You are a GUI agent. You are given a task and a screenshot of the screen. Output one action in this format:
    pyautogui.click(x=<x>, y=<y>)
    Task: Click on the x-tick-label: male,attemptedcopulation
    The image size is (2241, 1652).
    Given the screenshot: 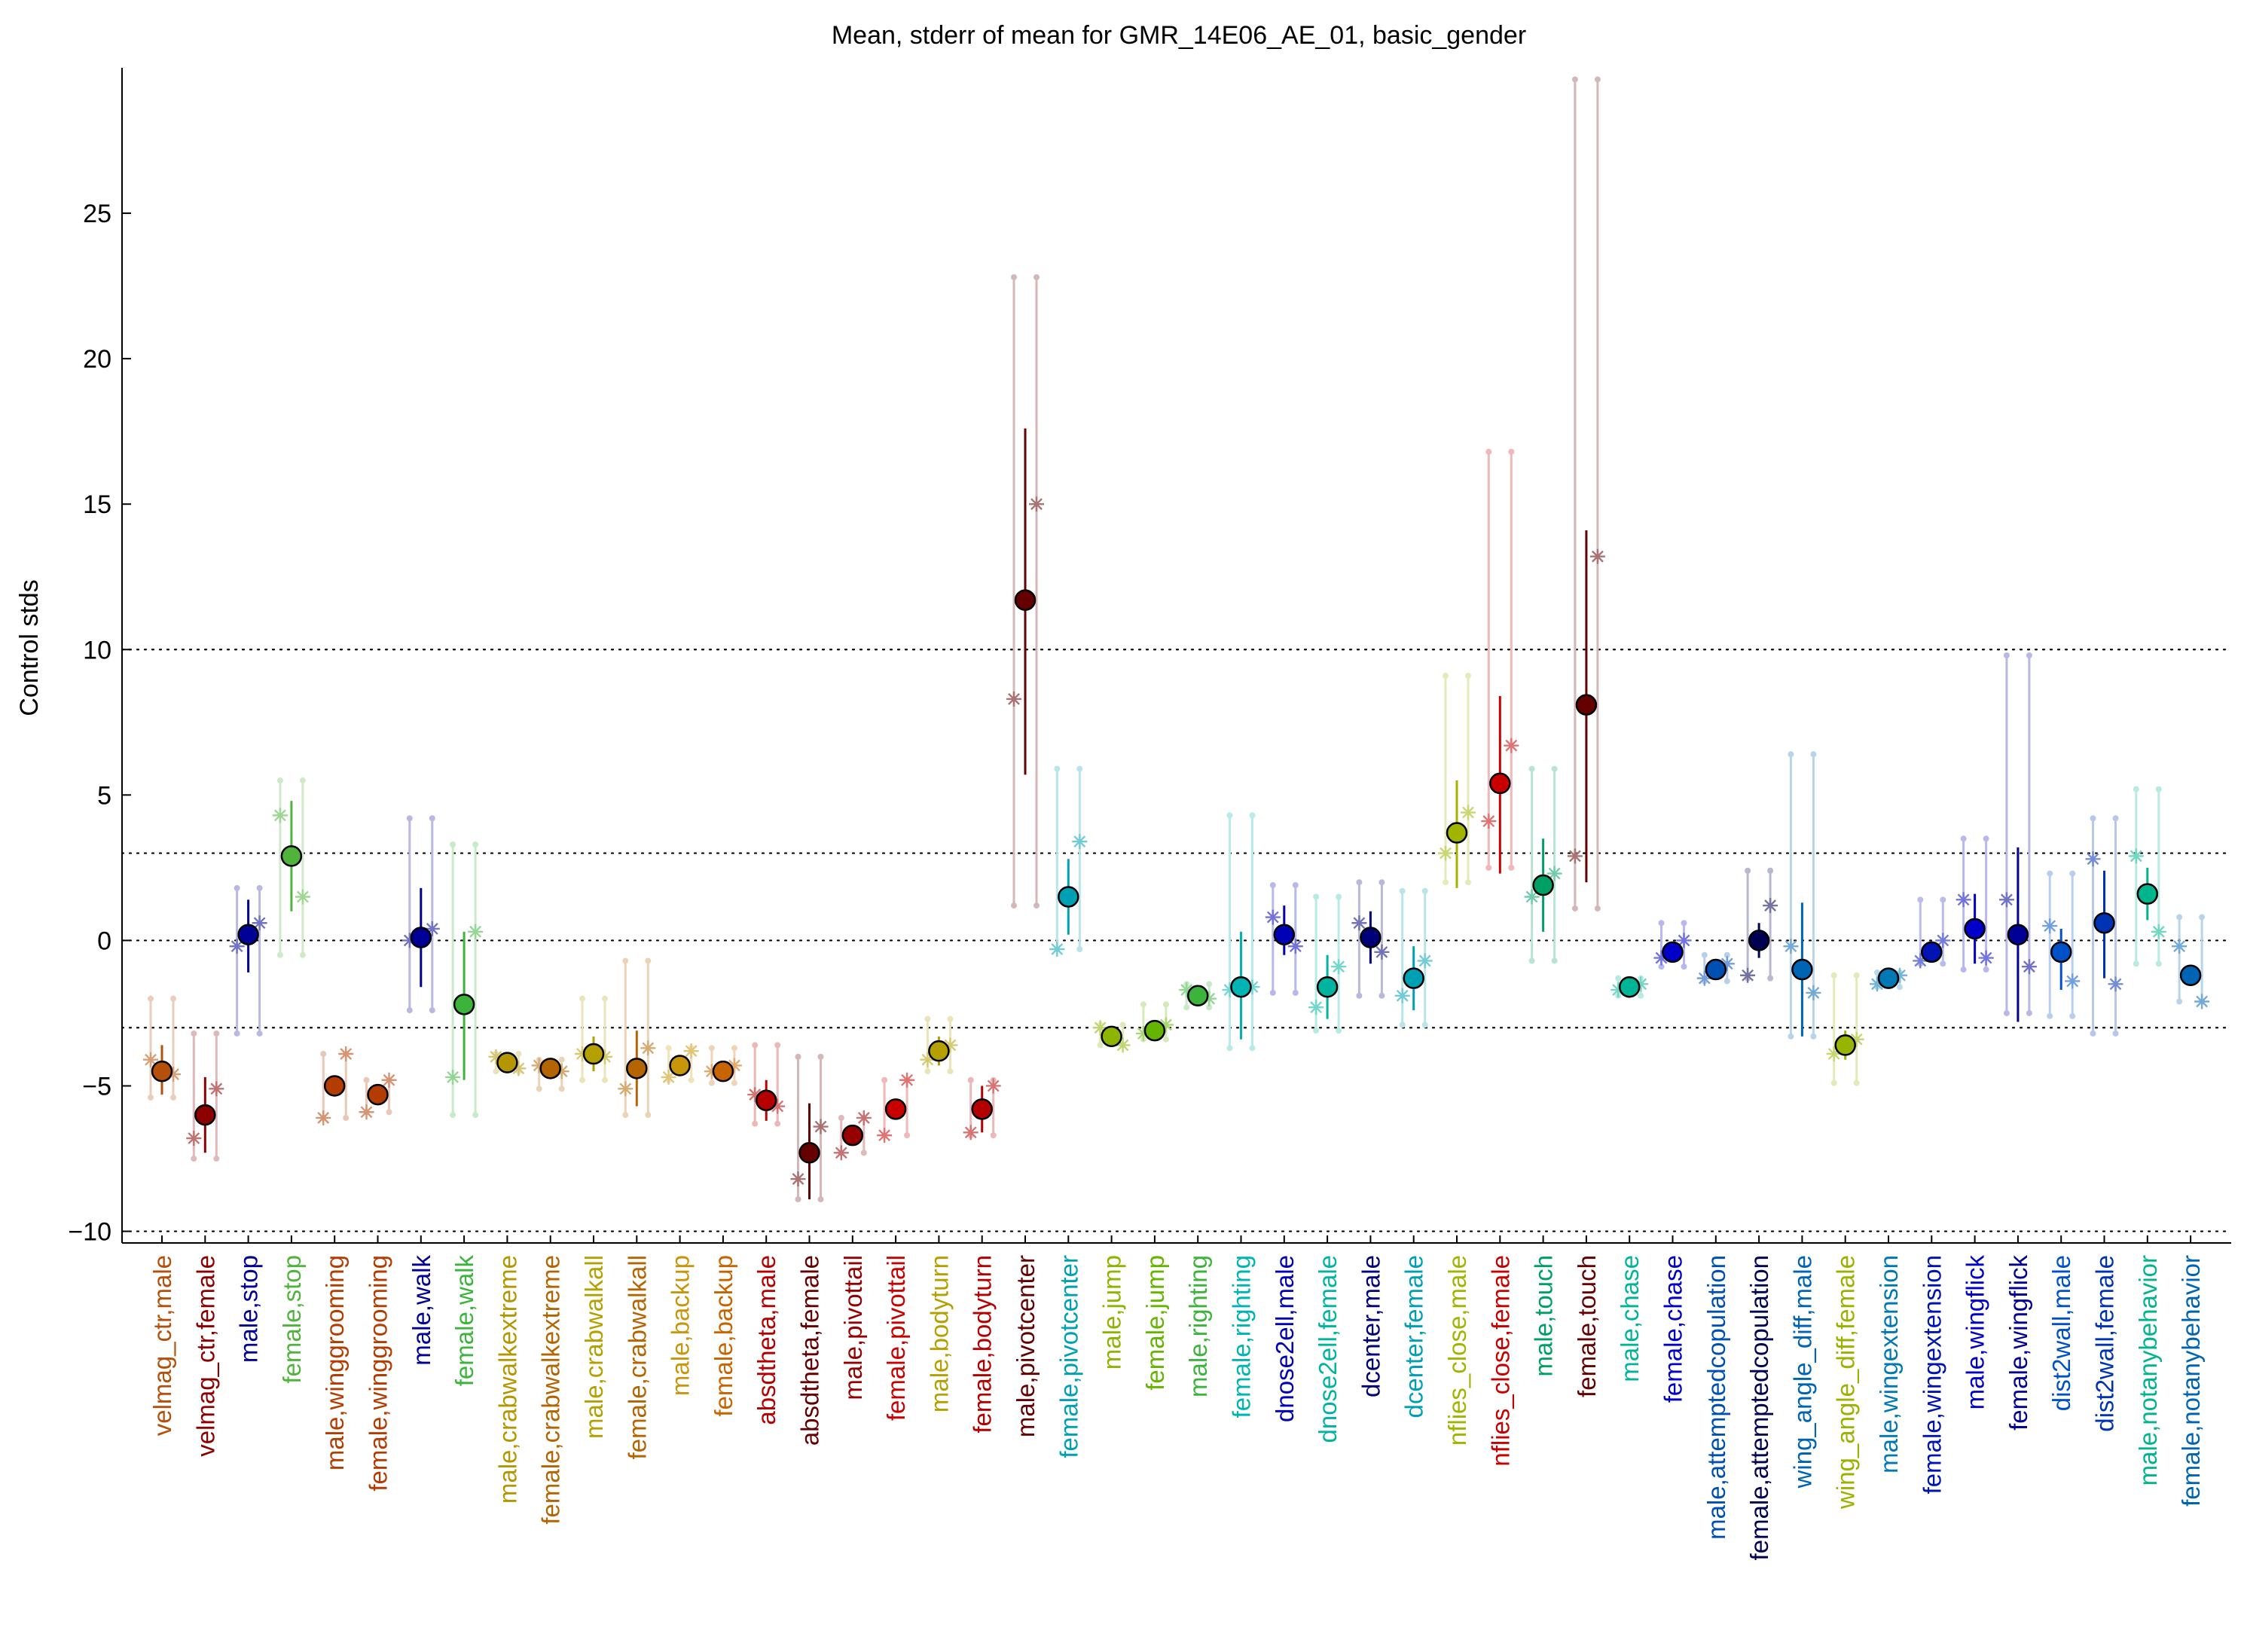 What is the action you would take?
    pyautogui.click(x=1716, y=1397)
    